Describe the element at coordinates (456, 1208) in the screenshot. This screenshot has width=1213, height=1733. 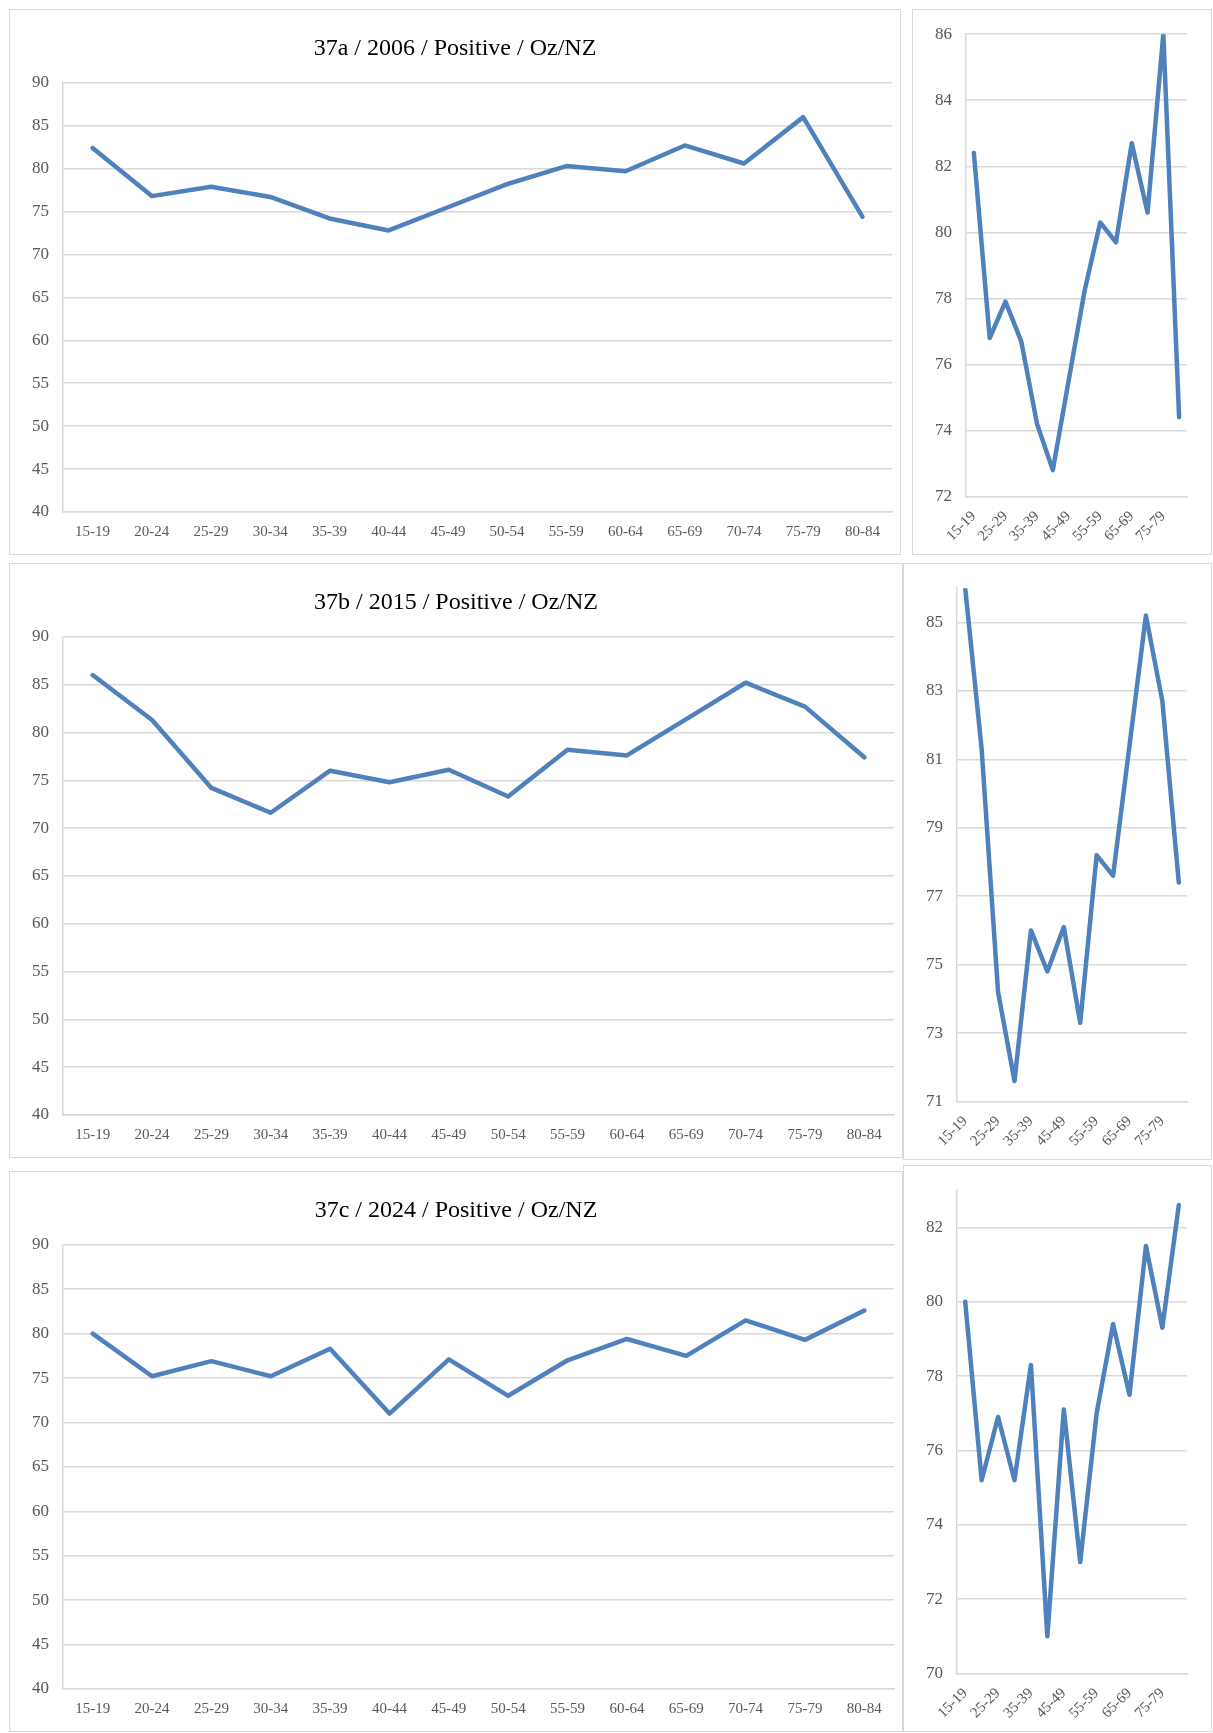
I see `chart-title: 37c / 2024 / Positive / Oz/NZ` at that location.